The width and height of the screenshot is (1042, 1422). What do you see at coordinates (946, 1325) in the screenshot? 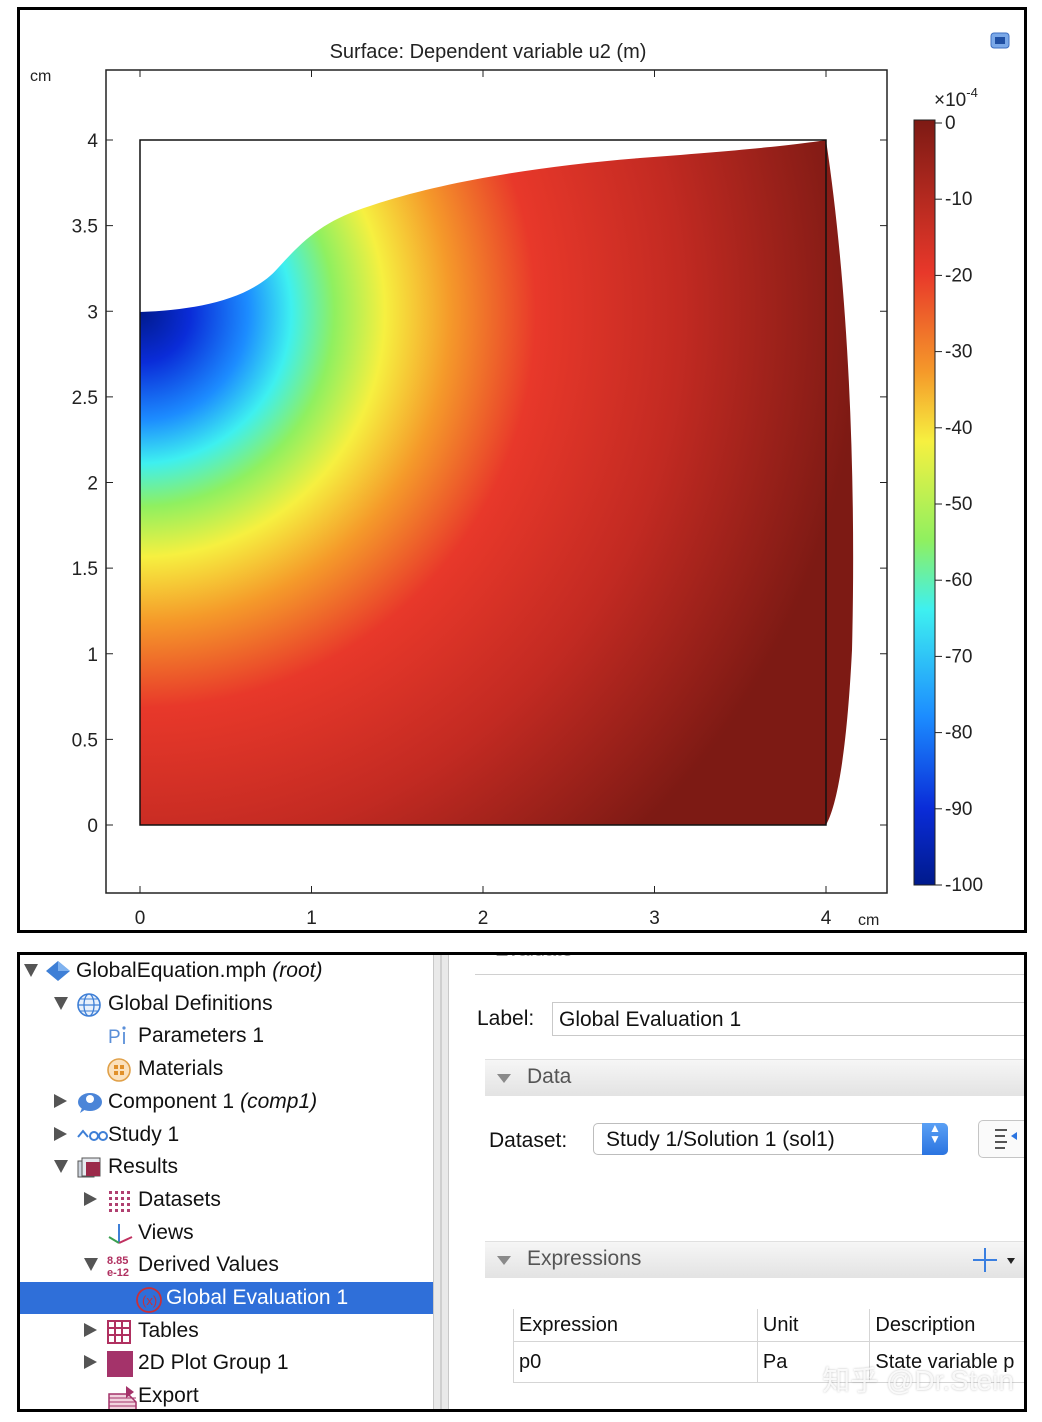
I see `column-header-description: Description` at bounding box center [946, 1325].